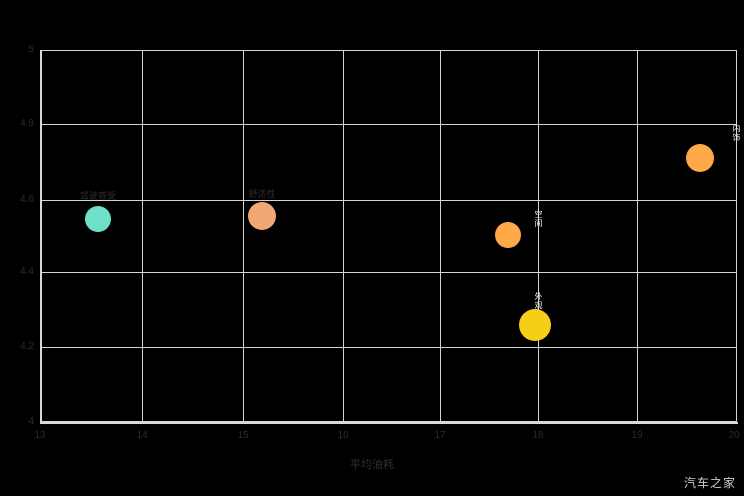  What do you see at coordinates (27, 123) in the screenshot?
I see `y-tick-label: 4.8` at bounding box center [27, 123].